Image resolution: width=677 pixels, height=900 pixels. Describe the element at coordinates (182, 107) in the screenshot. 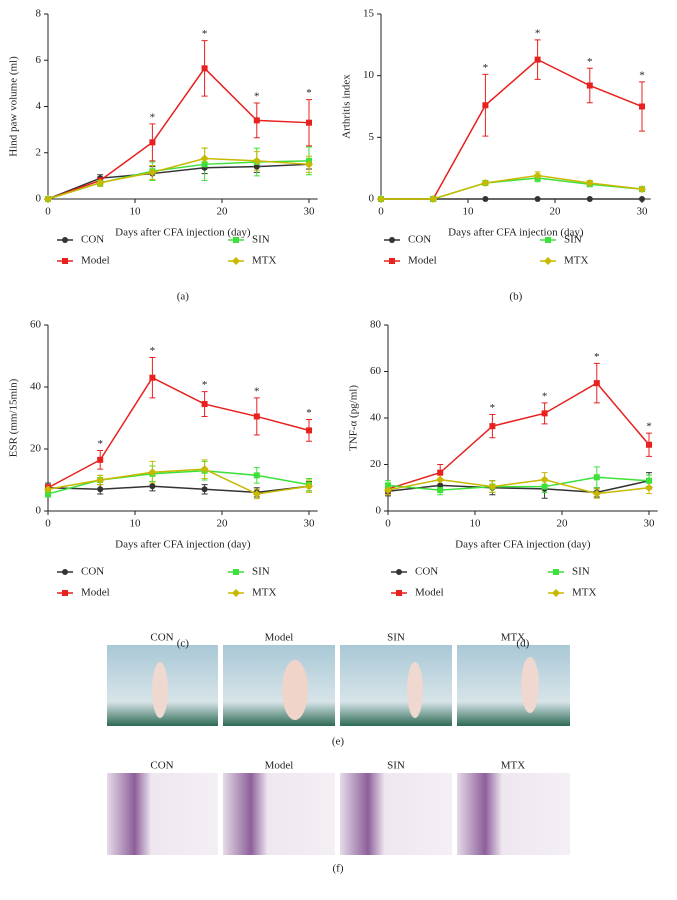

I see `axis` at that location.